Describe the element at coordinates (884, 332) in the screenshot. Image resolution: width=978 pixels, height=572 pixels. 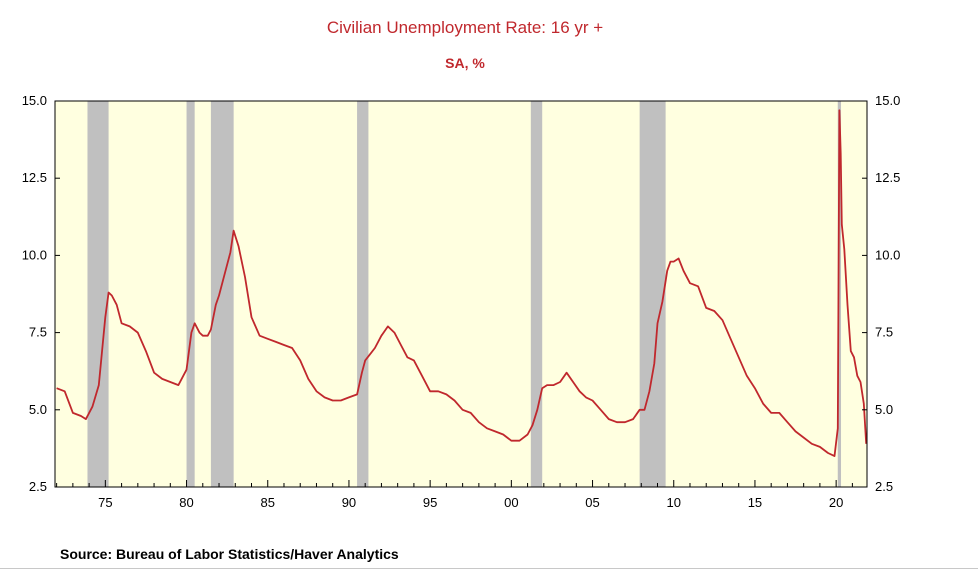
I see `y-tick-label-right: 7.5` at that location.